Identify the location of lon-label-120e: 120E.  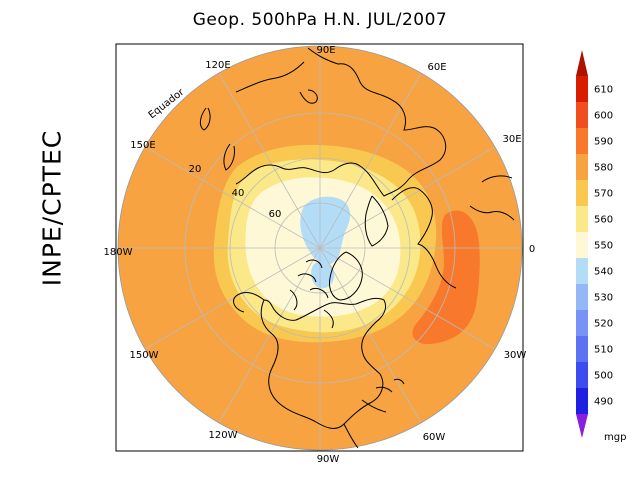
(217, 65).